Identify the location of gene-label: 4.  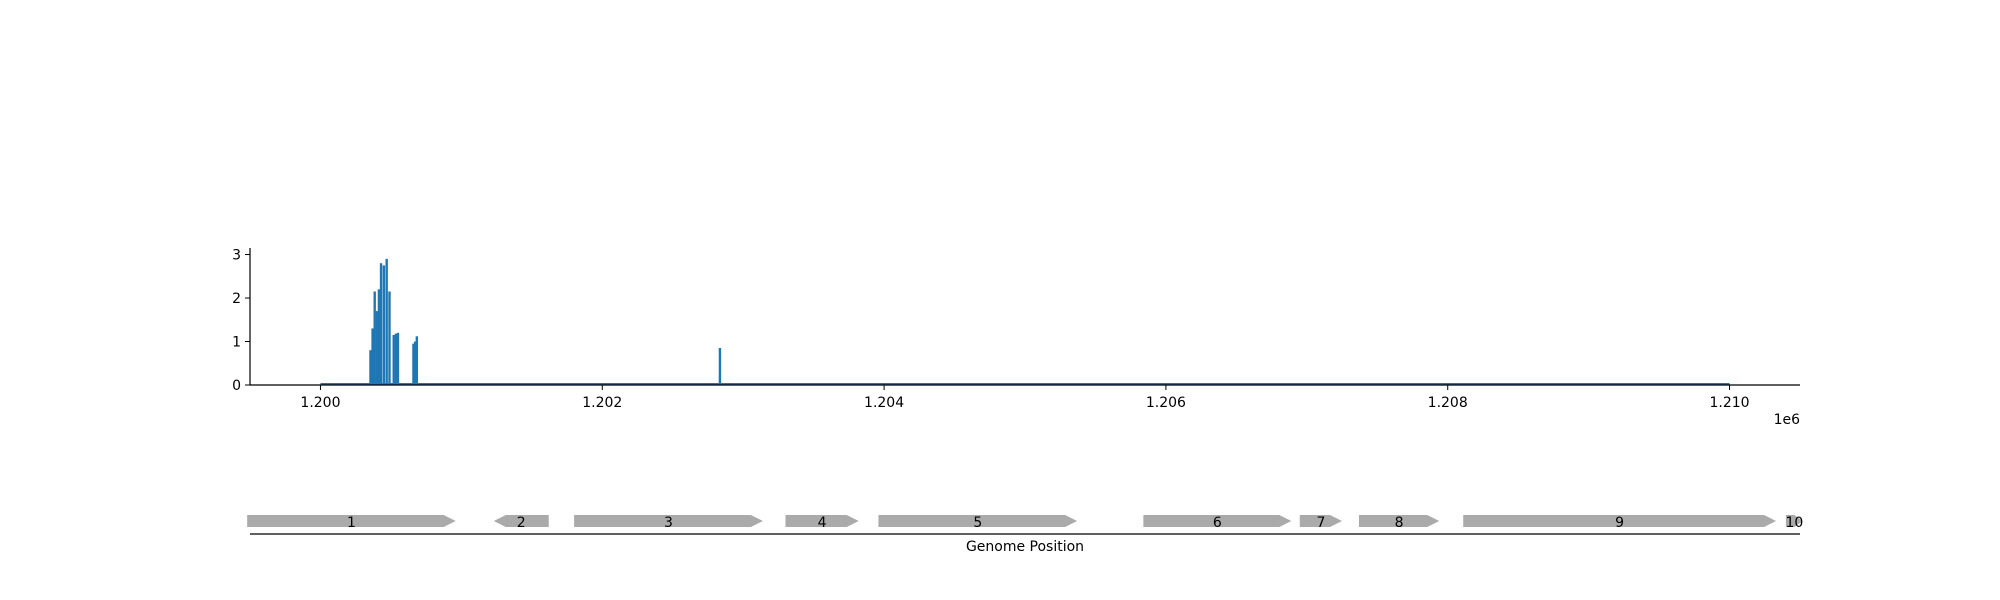
(822, 523).